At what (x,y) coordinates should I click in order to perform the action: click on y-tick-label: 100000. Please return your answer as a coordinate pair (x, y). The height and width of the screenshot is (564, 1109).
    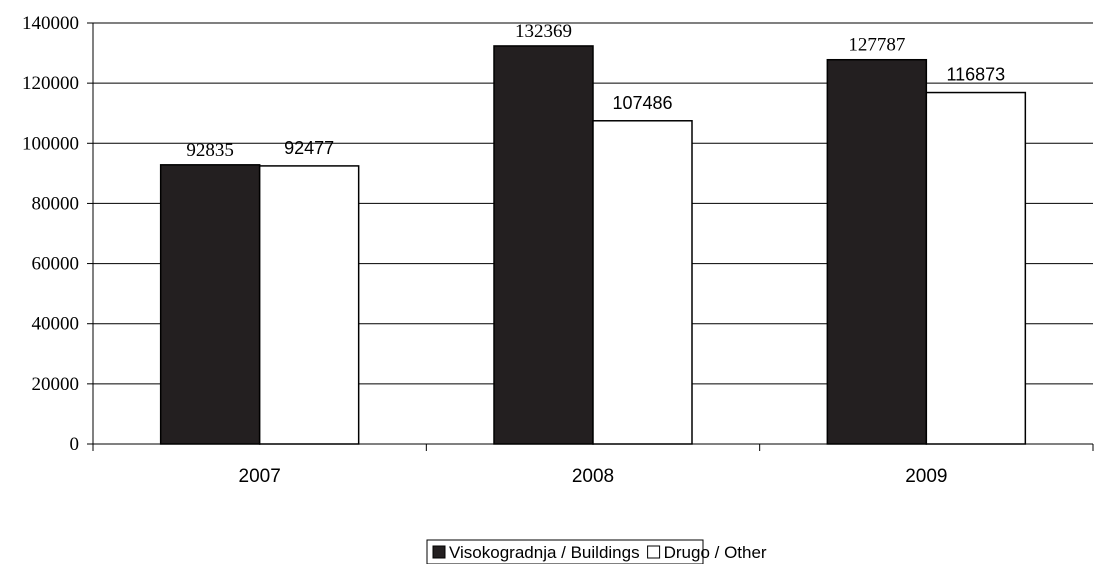
    Looking at the image, I should click on (50, 143).